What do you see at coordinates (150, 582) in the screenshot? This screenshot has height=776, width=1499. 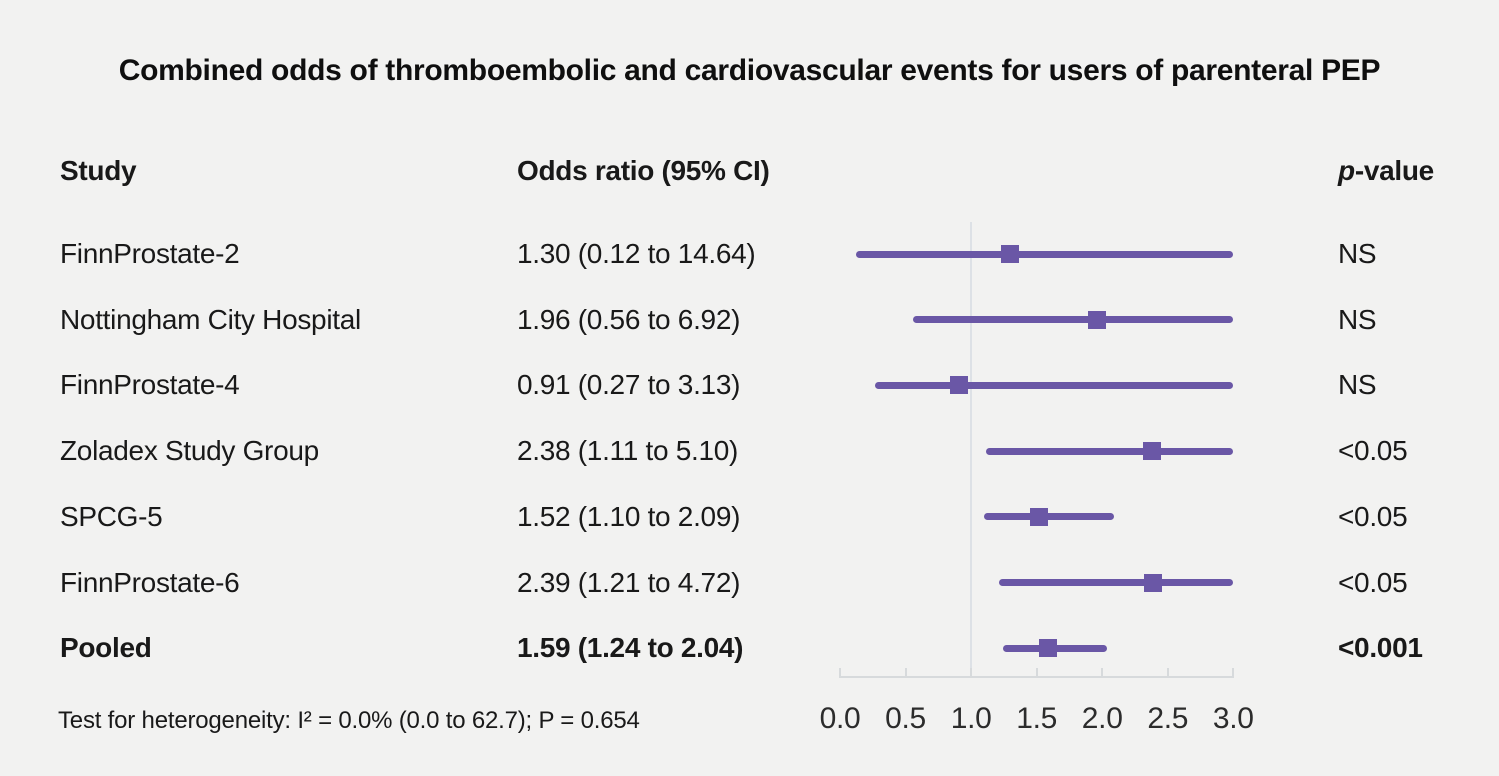 I see `study-label: FinnProstate-6` at bounding box center [150, 582].